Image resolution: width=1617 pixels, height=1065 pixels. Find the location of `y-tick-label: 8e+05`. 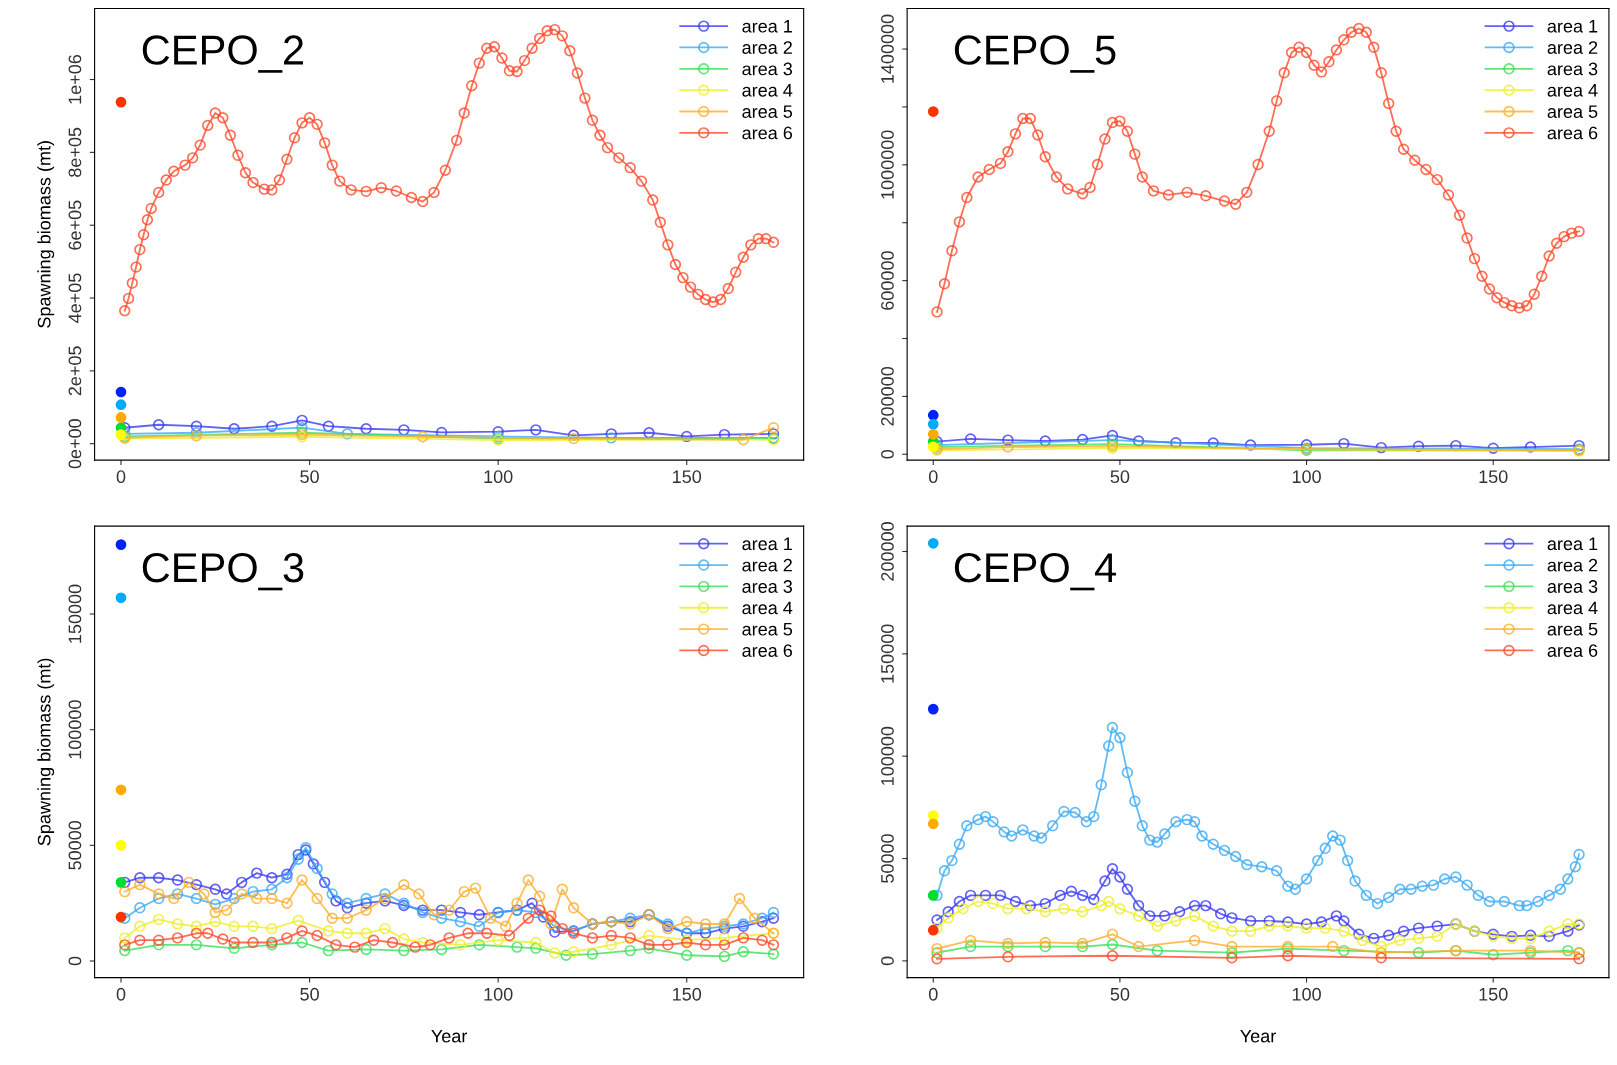

y-tick-label: 8e+05 is located at coordinates (75, 152).